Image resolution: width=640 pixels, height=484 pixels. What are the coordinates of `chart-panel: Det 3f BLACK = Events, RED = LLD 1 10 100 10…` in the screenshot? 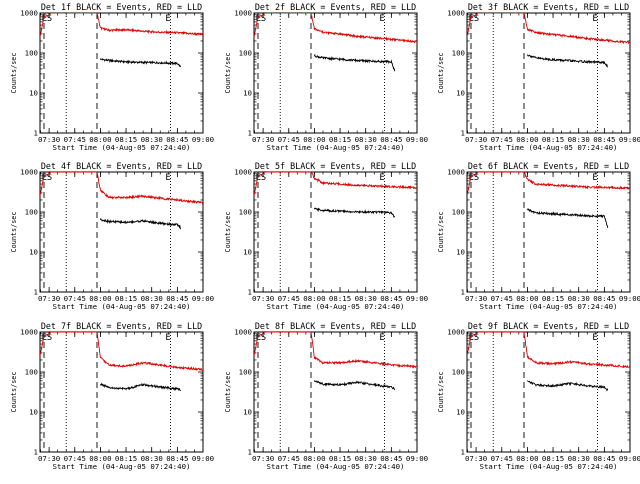 It's located at (538, 77).